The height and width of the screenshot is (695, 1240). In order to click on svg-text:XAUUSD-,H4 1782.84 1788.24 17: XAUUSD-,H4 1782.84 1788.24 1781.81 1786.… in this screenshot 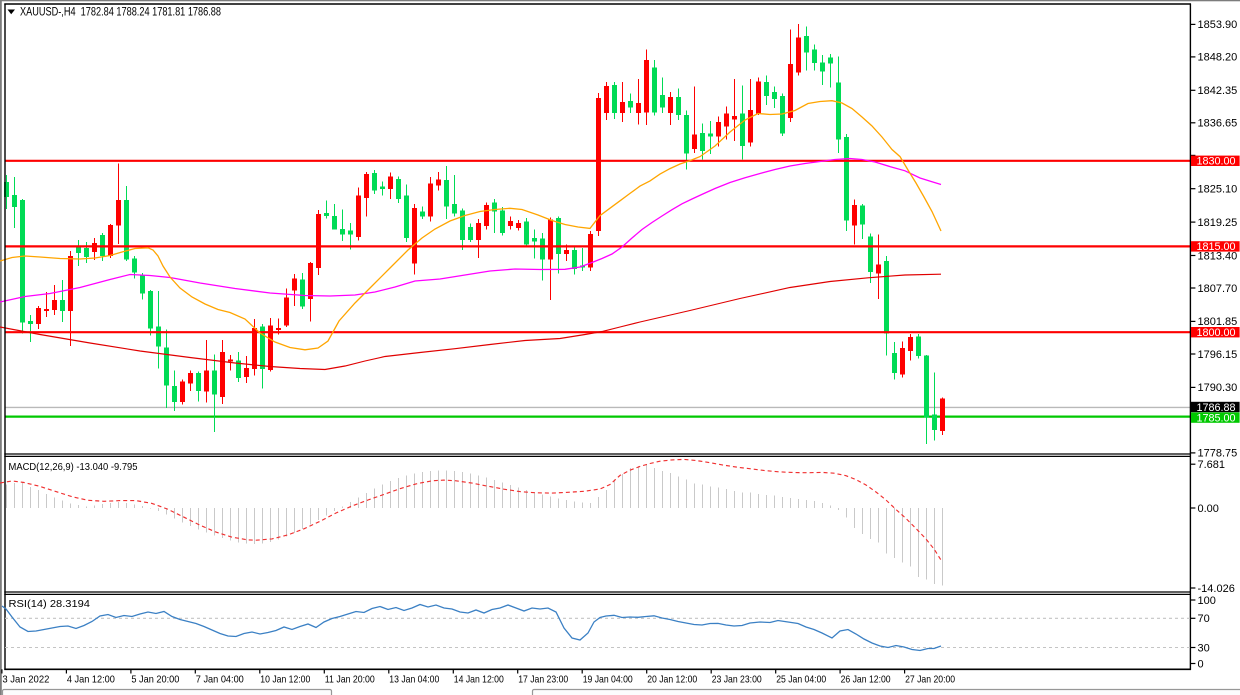, I will do `click(120, 13)`.